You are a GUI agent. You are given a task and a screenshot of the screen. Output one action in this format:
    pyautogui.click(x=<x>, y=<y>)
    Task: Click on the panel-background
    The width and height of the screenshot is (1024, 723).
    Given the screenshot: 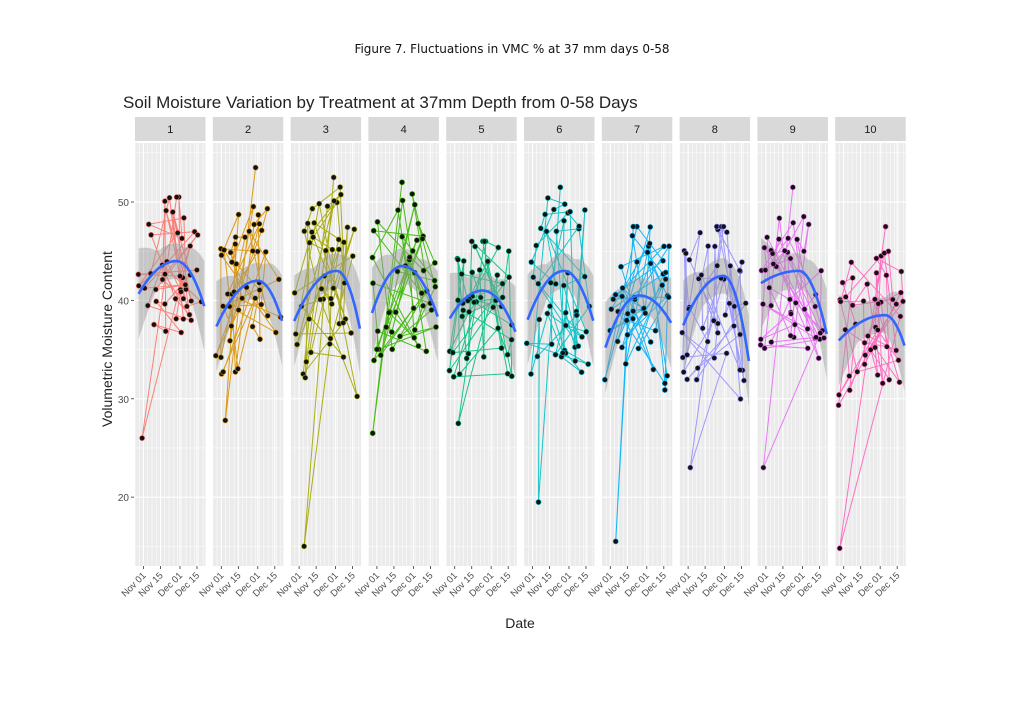 What is the action you would take?
    pyautogui.click(x=792, y=354)
    